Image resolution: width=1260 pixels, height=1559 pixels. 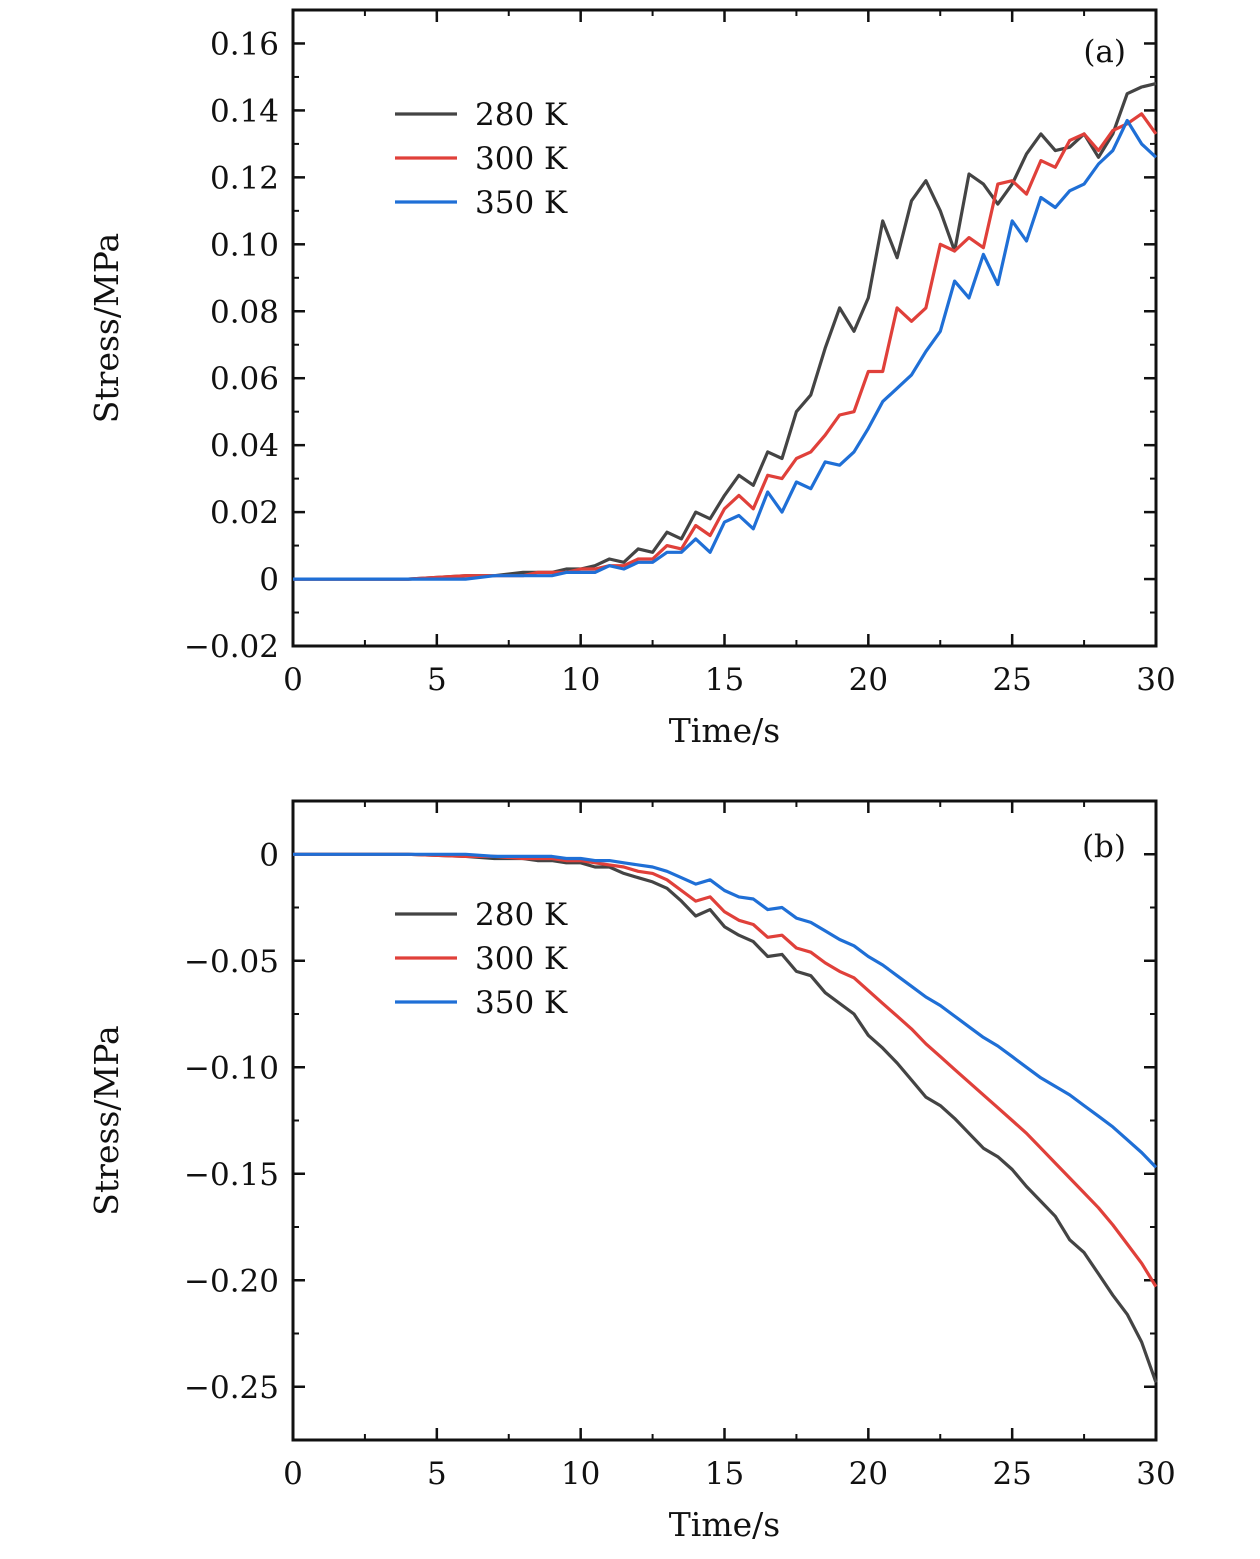 I want to click on y-tick-label: −0.20, so click(x=231, y=1281).